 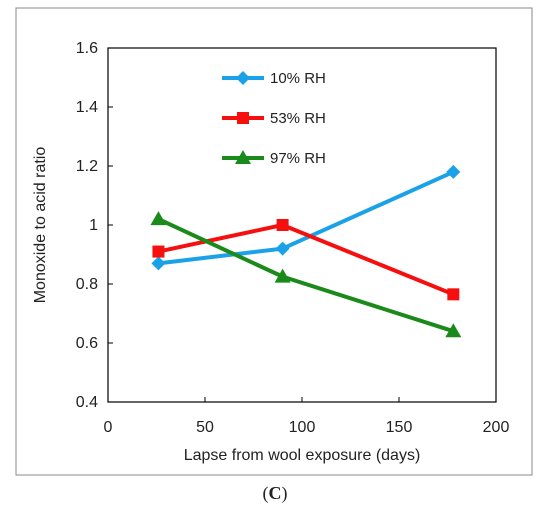 I want to click on y-tick-label: 0.8, so click(x=87, y=284).